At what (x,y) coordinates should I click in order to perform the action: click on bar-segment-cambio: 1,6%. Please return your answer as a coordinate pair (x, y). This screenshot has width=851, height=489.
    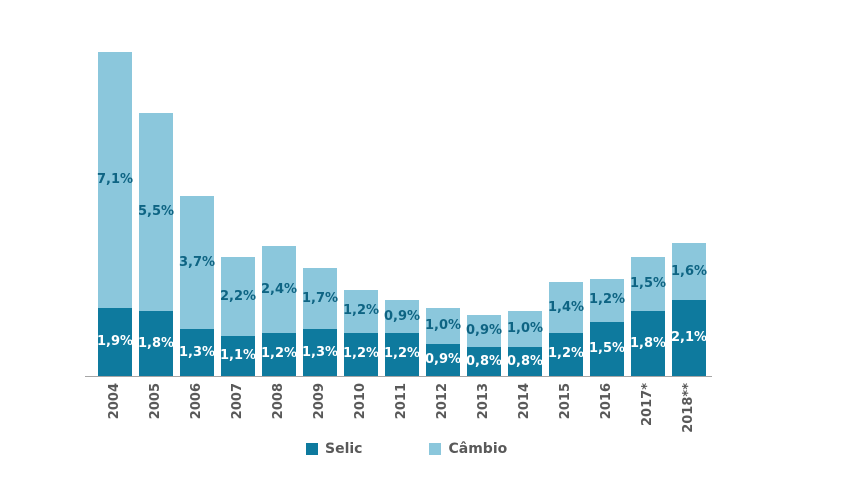
    Looking at the image, I should click on (689, 271).